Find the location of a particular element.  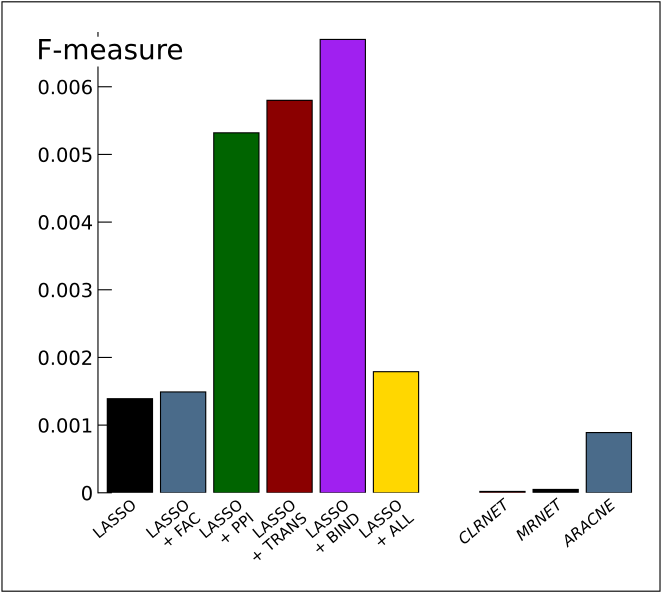

chart-title: F-measure is located at coordinates (110, 49).